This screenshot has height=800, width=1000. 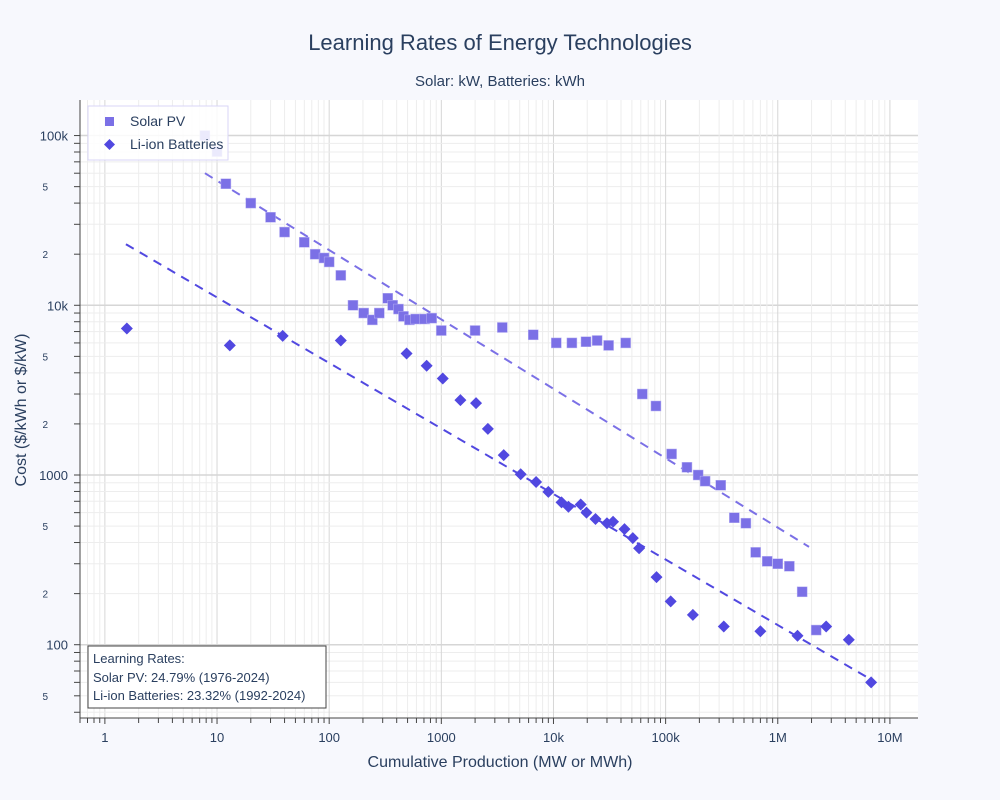 I want to click on annotation-line: Li-ion Batteries: 23.32% (1992-2024), so click(x=199, y=695).